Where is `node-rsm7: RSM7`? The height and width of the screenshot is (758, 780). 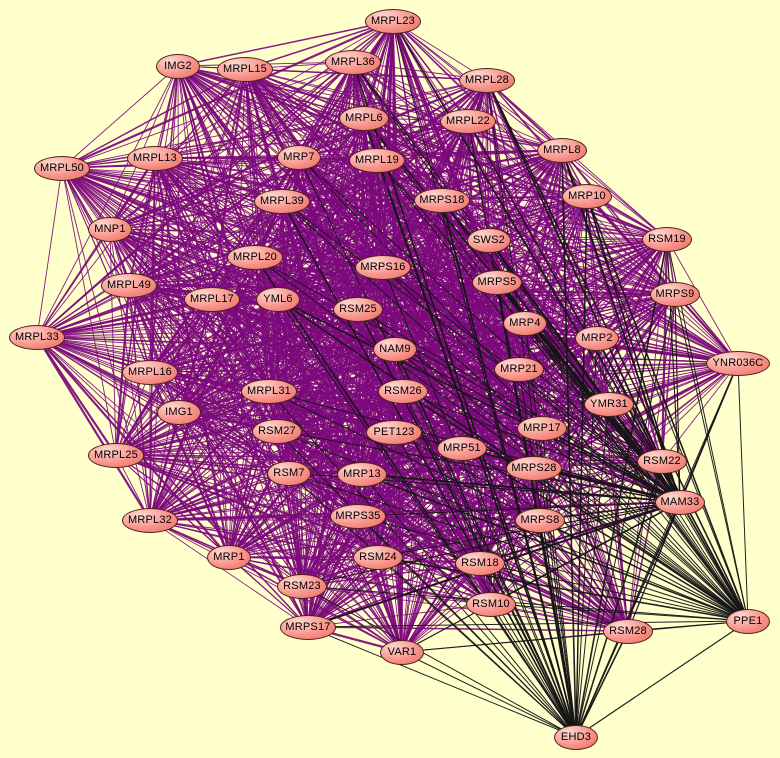
node-rsm7: RSM7 is located at coordinates (289, 473).